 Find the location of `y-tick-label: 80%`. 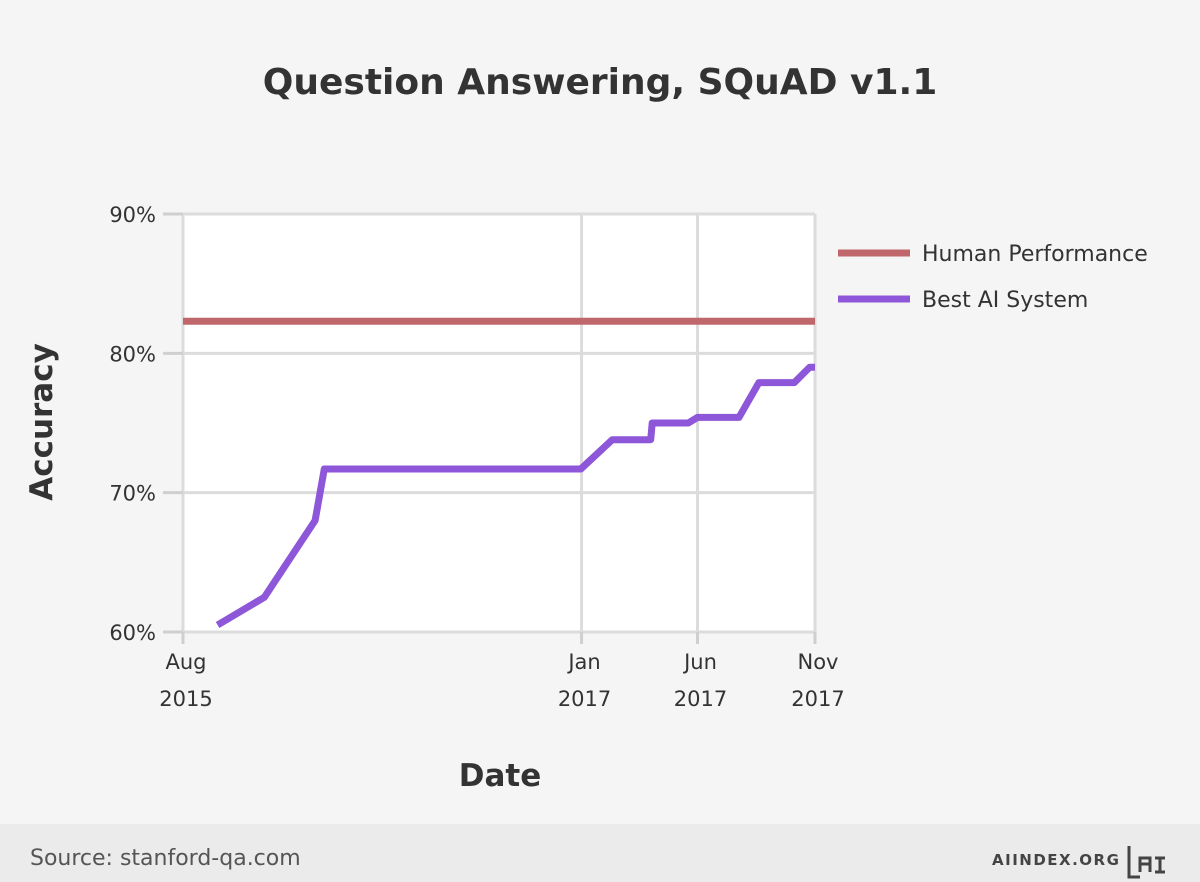

y-tick-label: 80% is located at coordinates (132, 354).